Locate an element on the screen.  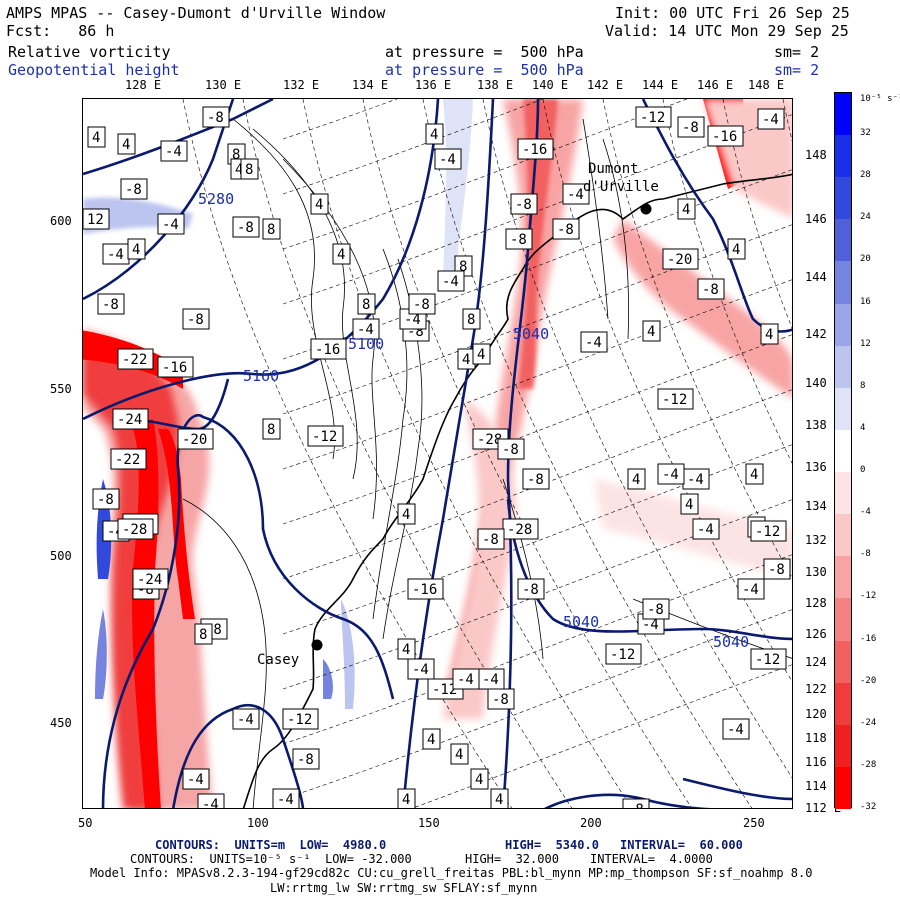
casey-label: Casey is located at coordinates (278, 660).